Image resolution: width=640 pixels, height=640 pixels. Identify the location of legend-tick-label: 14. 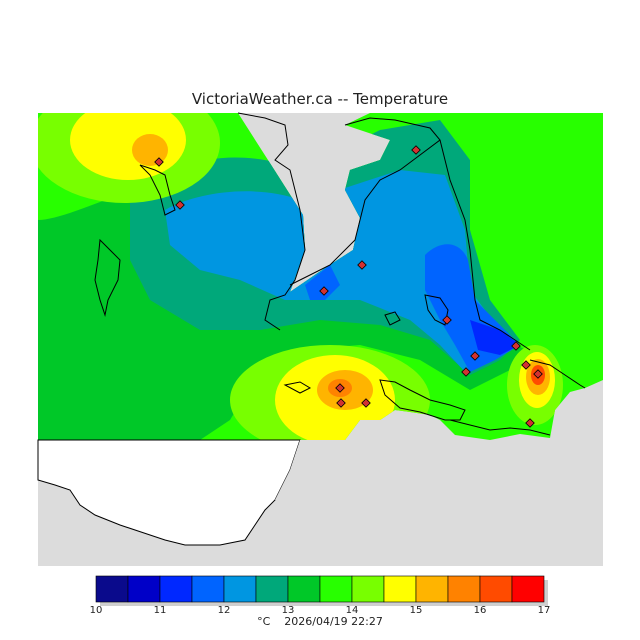
(352, 610).